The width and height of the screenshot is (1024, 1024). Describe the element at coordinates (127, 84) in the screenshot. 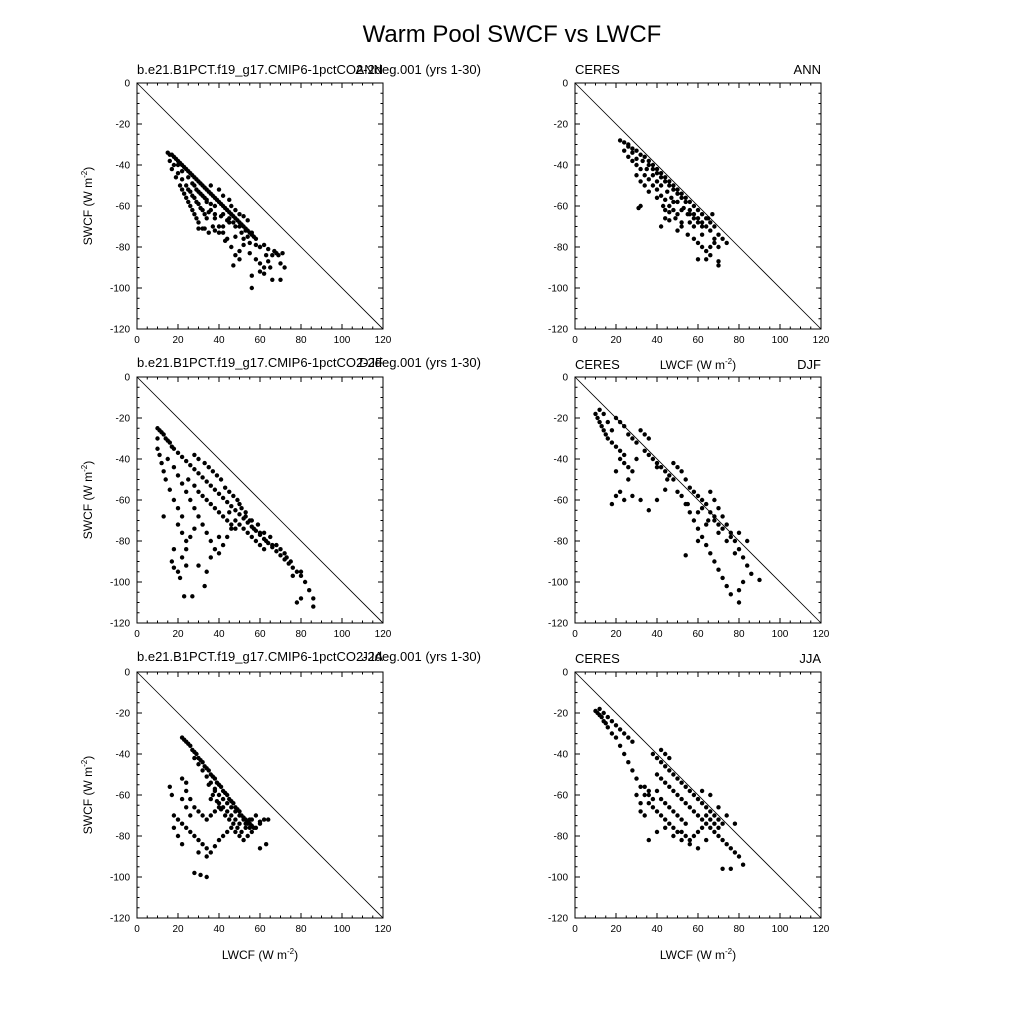

I see `y-tick-label: 0` at that location.